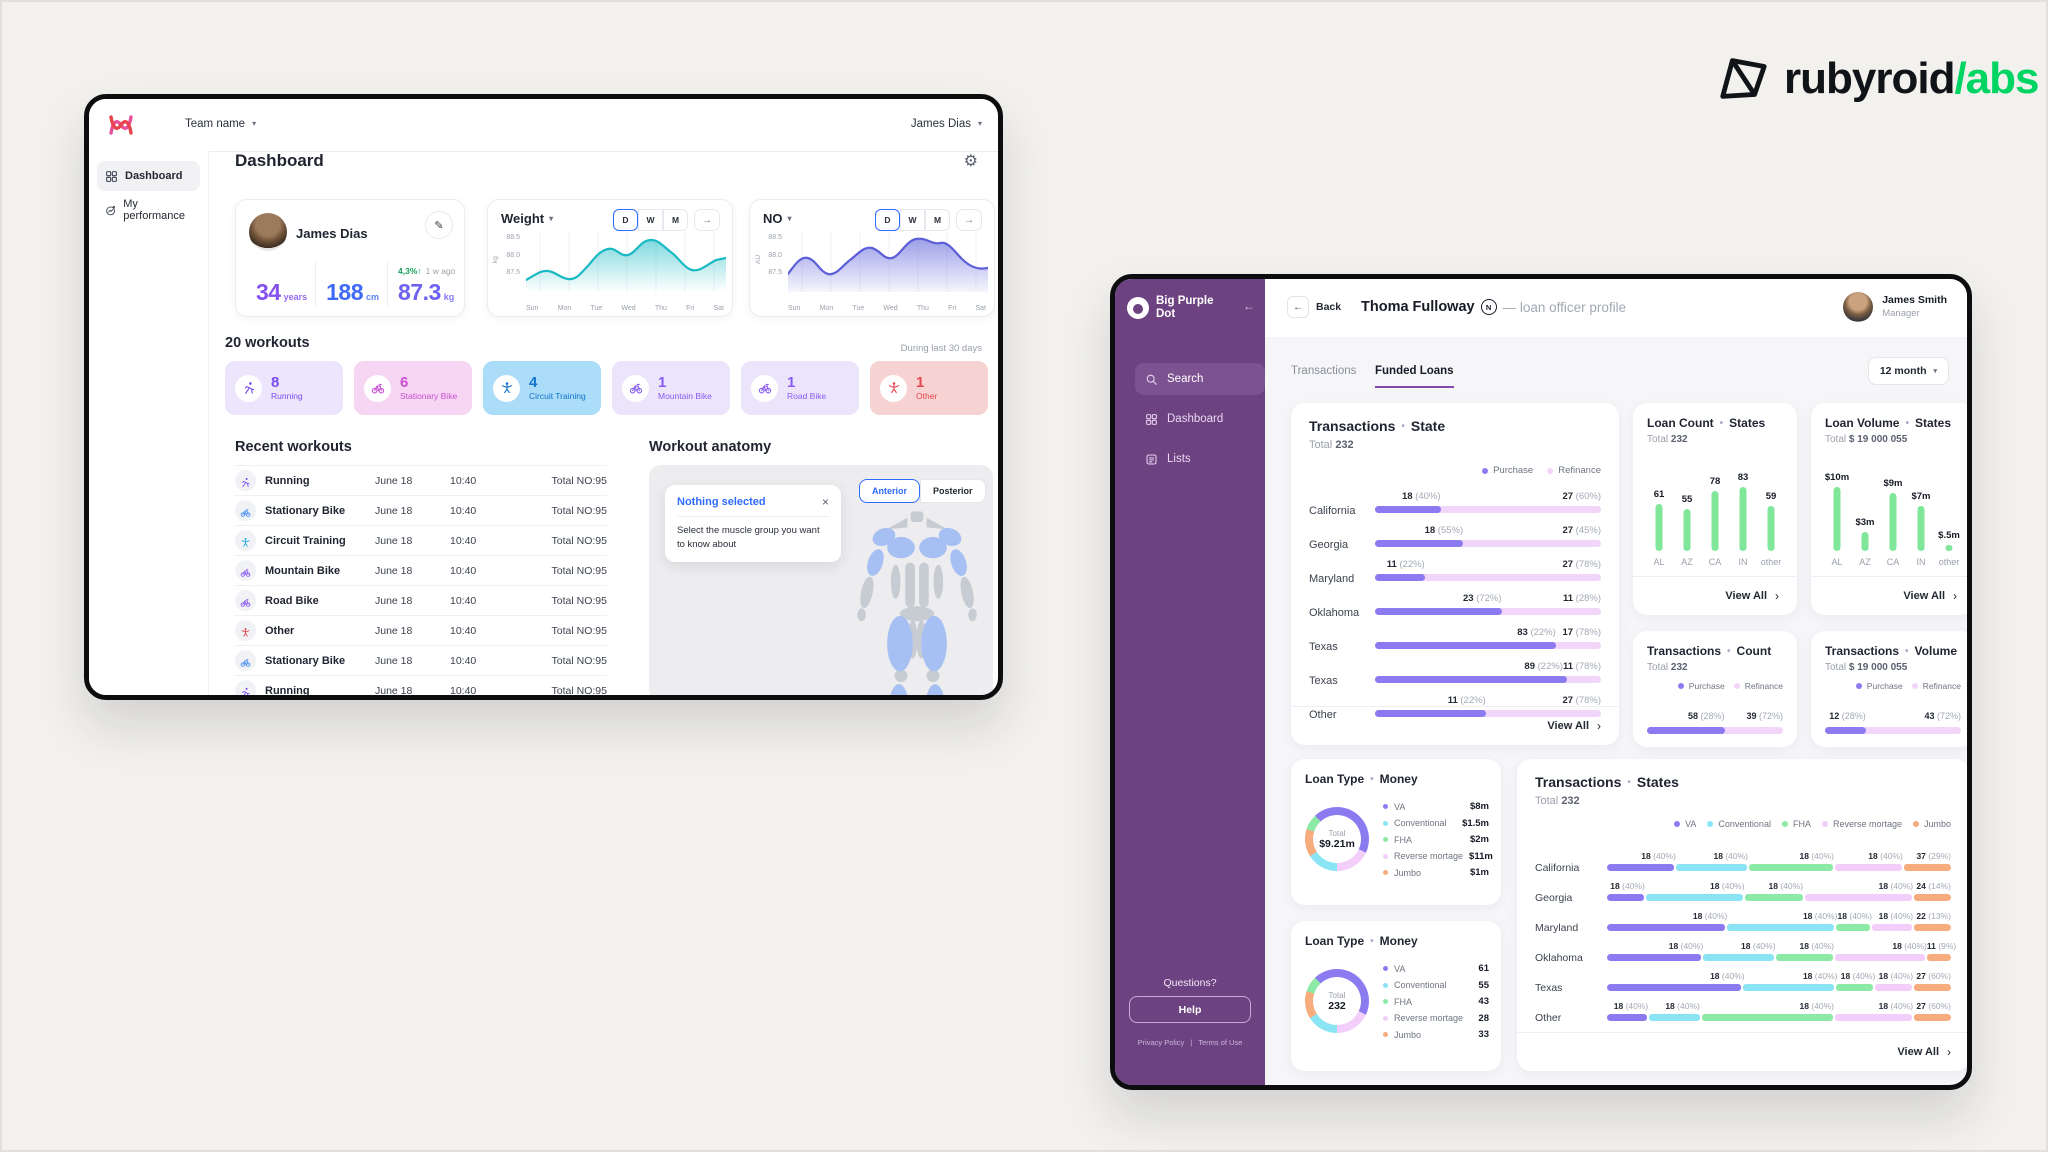  What do you see at coordinates (777, 218) in the screenshot?
I see `no-chart-title: NO ▾` at bounding box center [777, 218].